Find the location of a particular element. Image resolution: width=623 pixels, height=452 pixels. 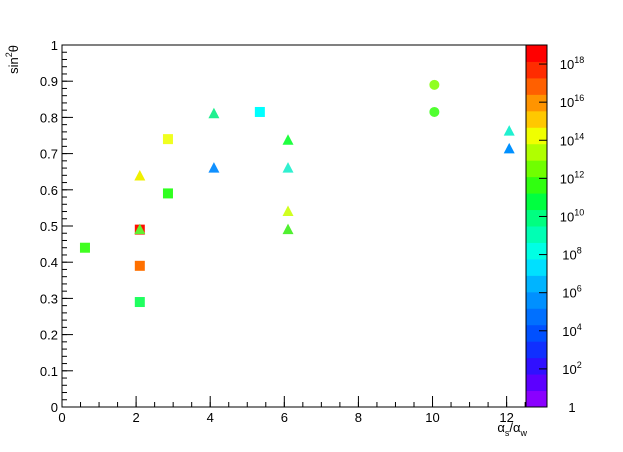

x-tick-label: 8 is located at coordinates (358, 417).